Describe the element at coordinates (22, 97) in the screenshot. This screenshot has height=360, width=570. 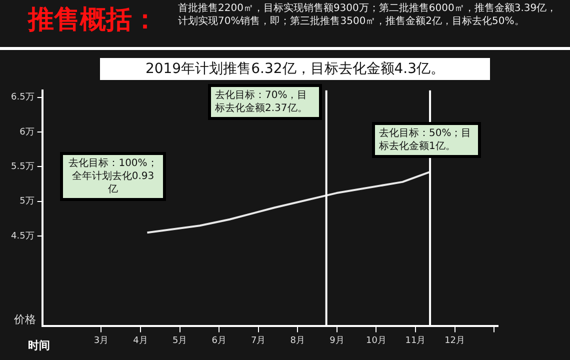
I see `y-tick-label: 6.5万` at that location.